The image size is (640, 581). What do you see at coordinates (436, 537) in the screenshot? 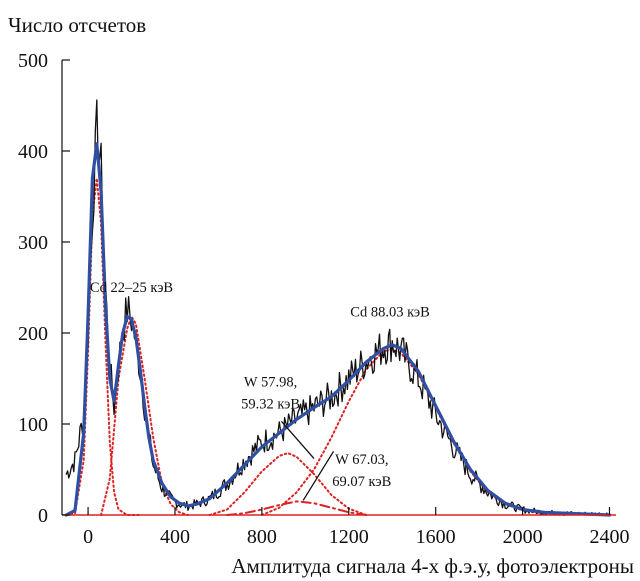
I see `x-tick-label: 1600` at bounding box center [436, 537].